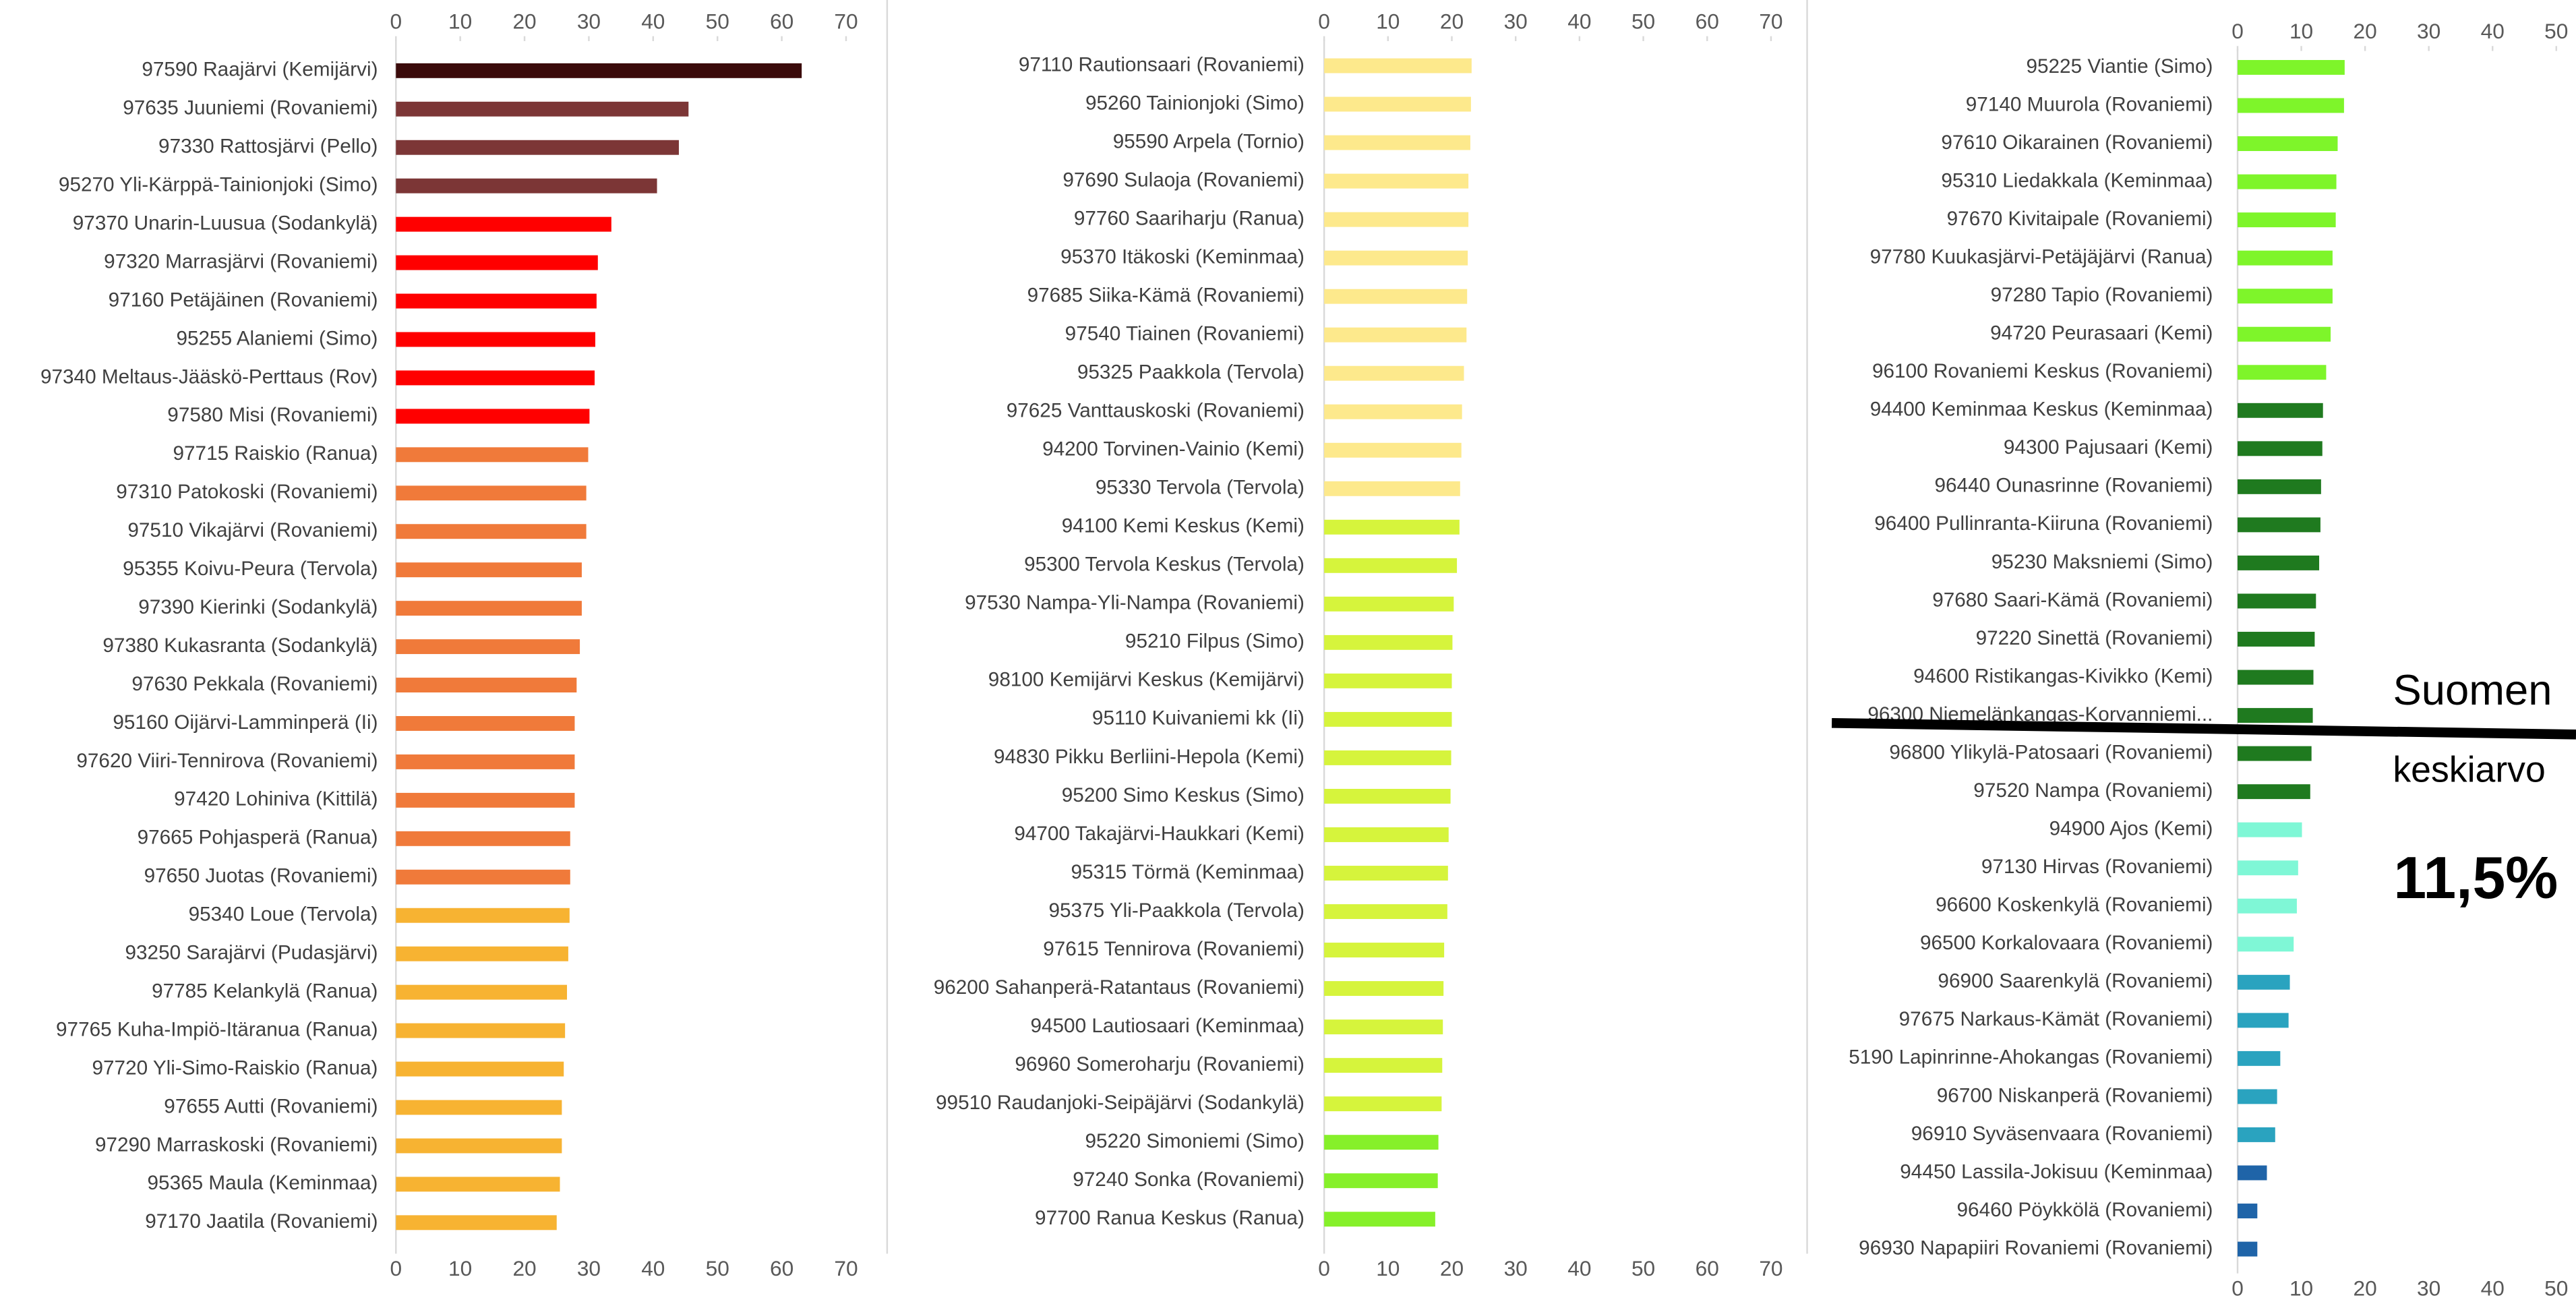  Describe the element at coordinates (253, 530) in the screenshot. I see `category-label: 97510 Vikajärvi (Rovaniemi)` at that location.